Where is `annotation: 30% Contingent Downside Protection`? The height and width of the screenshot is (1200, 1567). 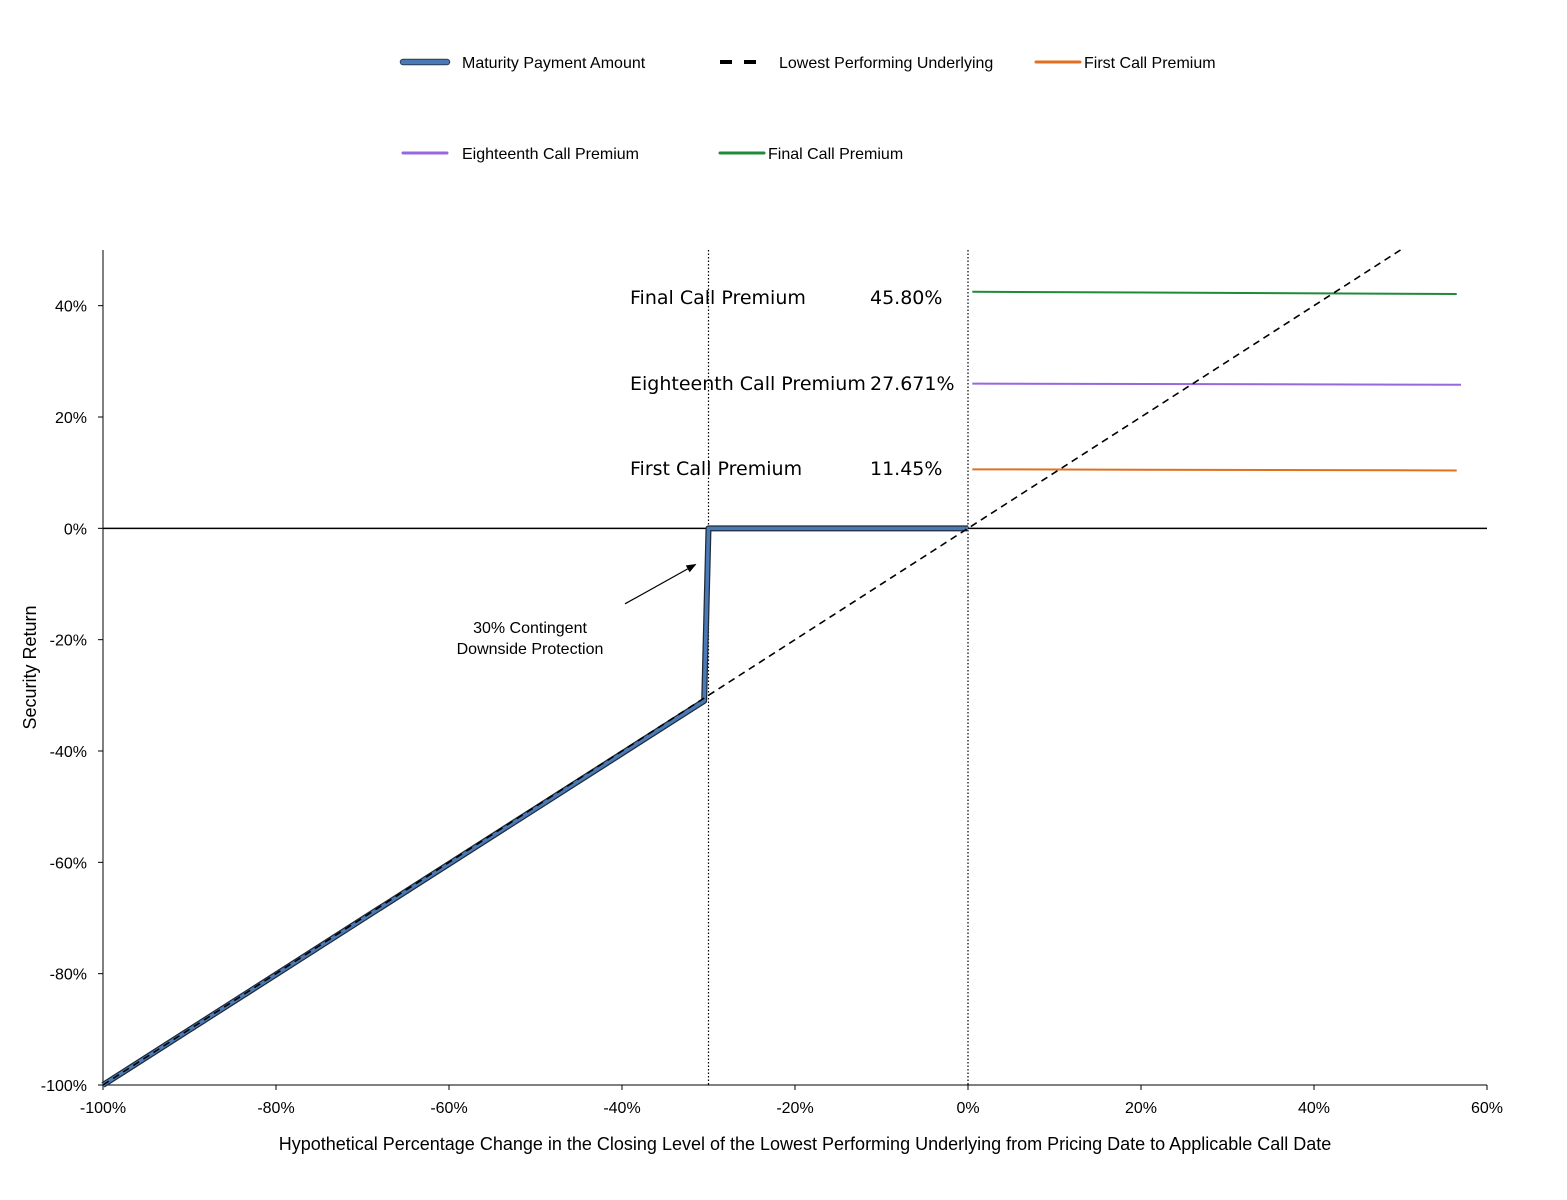
annotation: 30% Contingent Downside Protection is located at coordinates (577, 610).